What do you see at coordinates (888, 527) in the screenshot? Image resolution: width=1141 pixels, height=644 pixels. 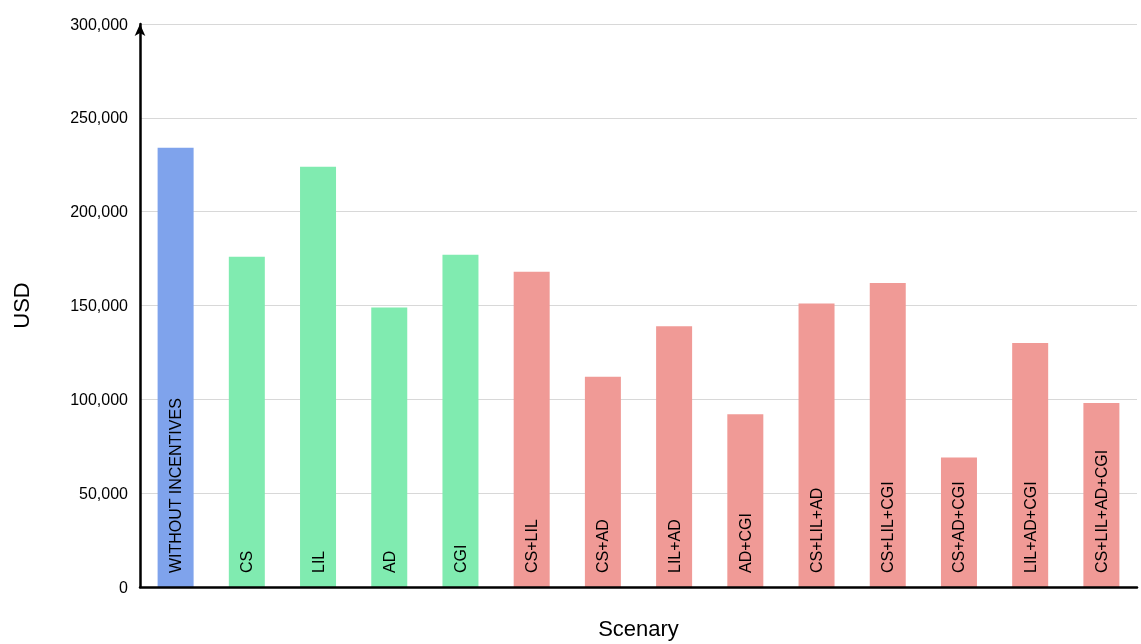 I see `x-tick-label: CS+LIL+CGI` at bounding box center [888, 527].